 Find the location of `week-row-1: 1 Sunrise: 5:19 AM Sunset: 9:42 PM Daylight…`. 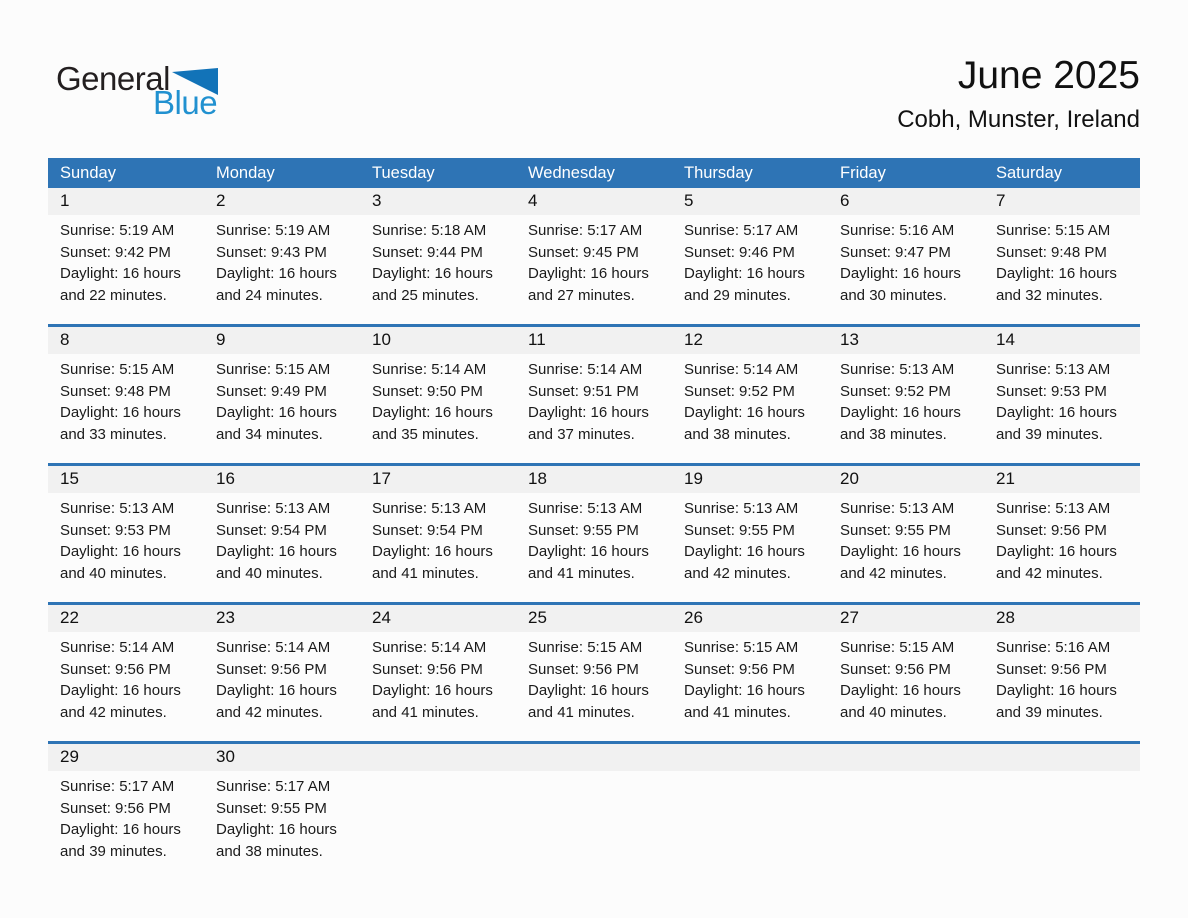

week-row-1: 1 Sunrise: 5:19 AM Sunset: 9:42 PM Daylight… is located at coordinates (594, 256).